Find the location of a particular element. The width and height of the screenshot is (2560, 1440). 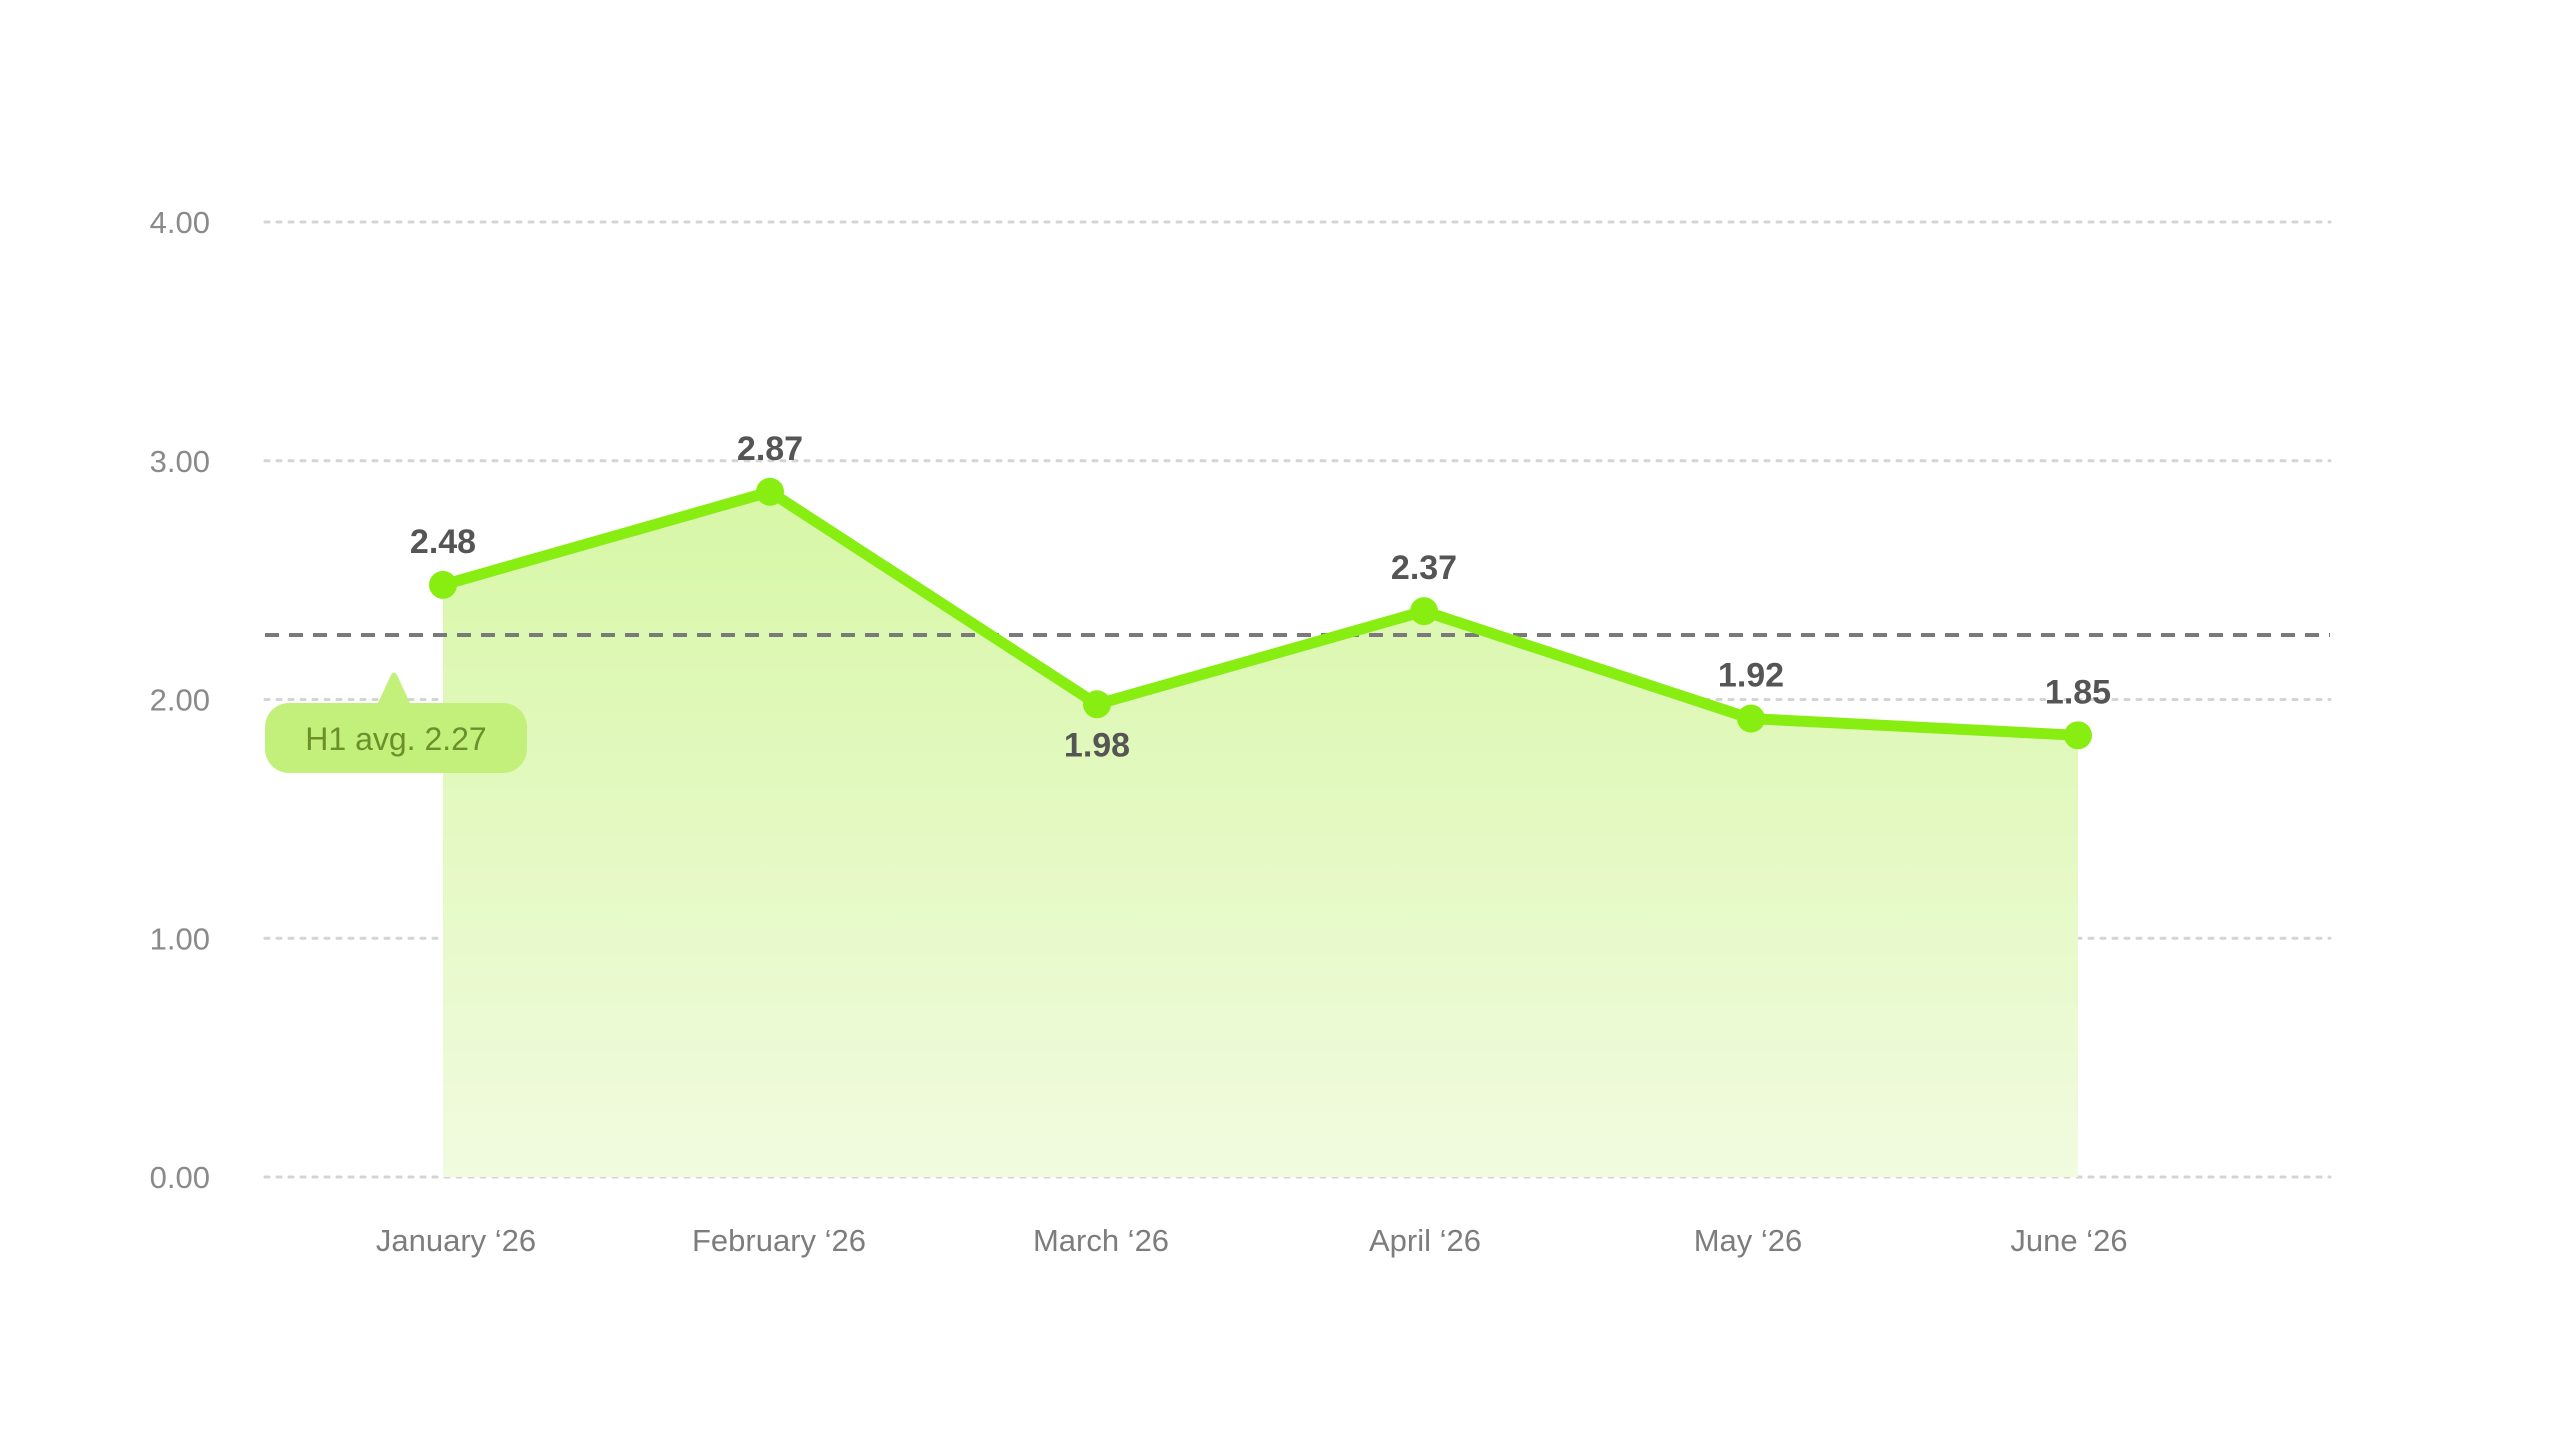

y-tick-label: 3.00 is located at coordinates (180, 461).